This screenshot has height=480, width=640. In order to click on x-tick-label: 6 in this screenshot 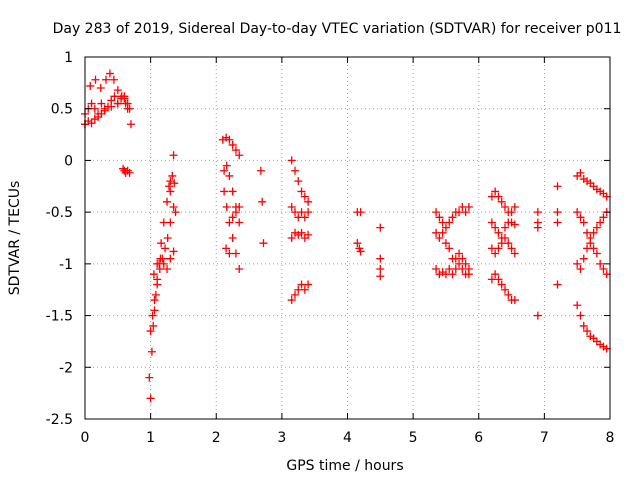, I will do `click(478, 438)`.